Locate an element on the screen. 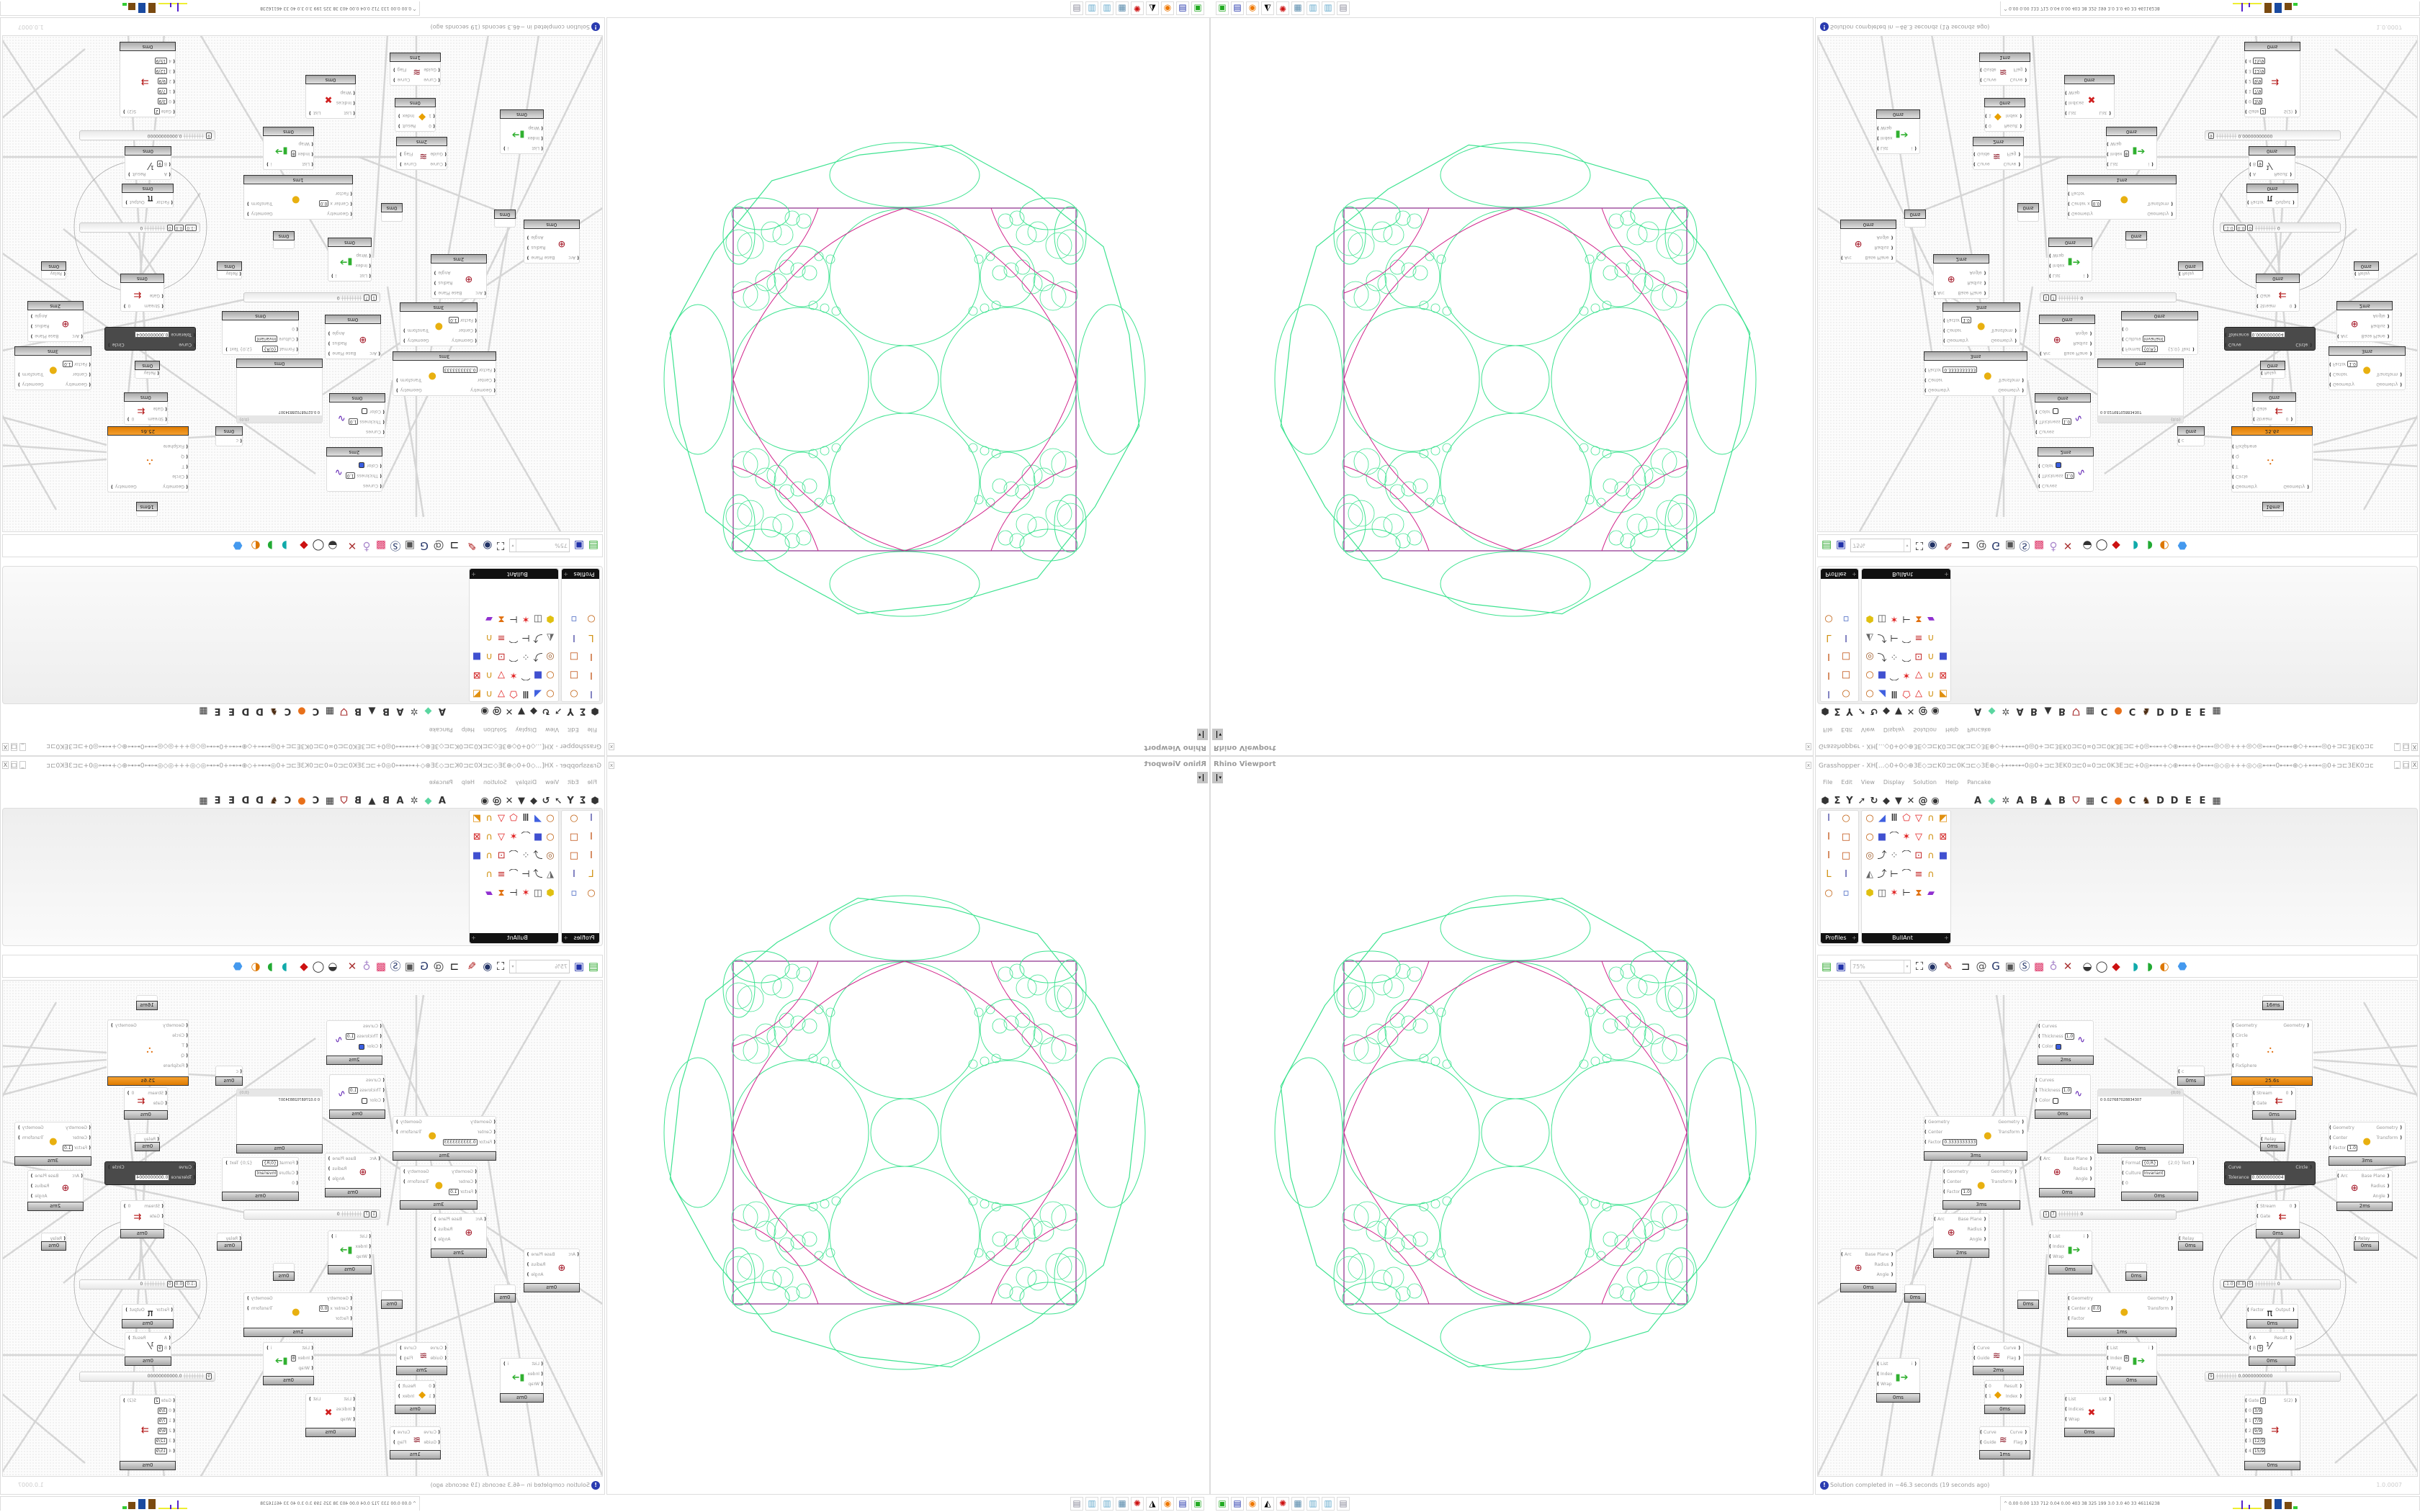  lock-beam-icon: ∩ is located at coordinates (489, 855).